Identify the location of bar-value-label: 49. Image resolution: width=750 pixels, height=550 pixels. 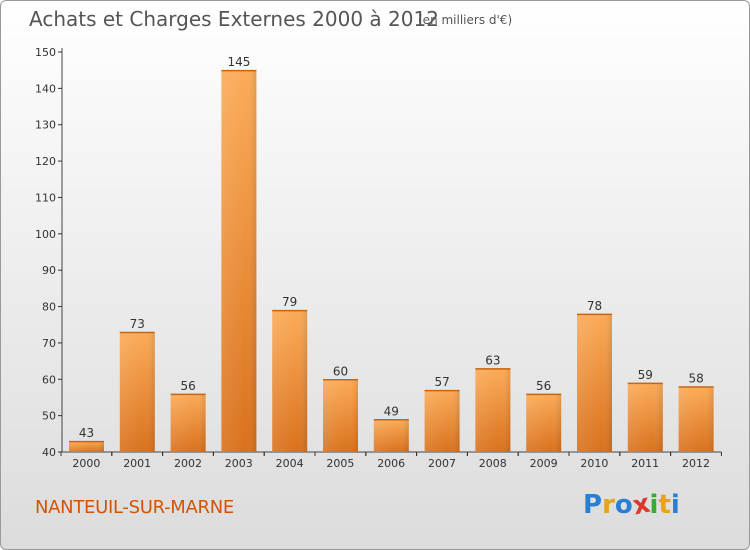
(391, 411).